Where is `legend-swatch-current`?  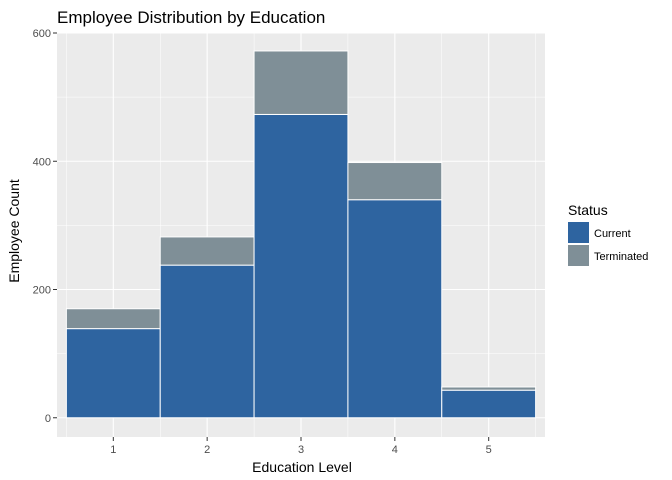
legend-swatch-current is located at coordinates (578, 232).